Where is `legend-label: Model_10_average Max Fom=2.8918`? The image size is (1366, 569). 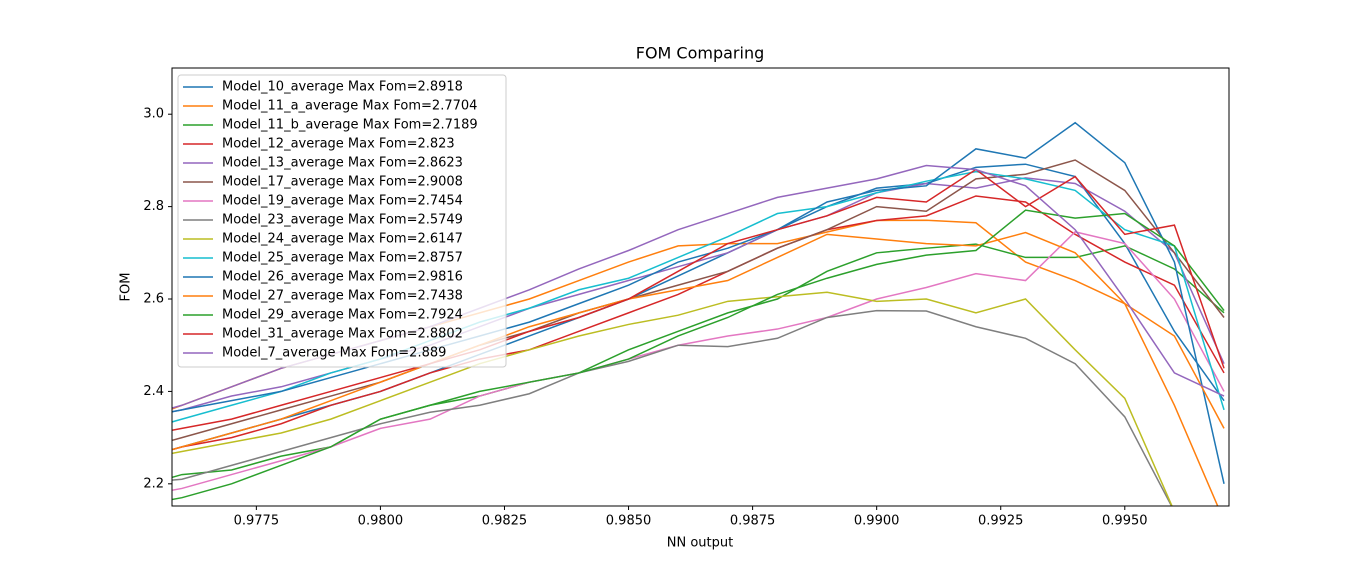
legend-label: Model_10_average Max Fom=2.8918 is located at coordinates (342, 87).